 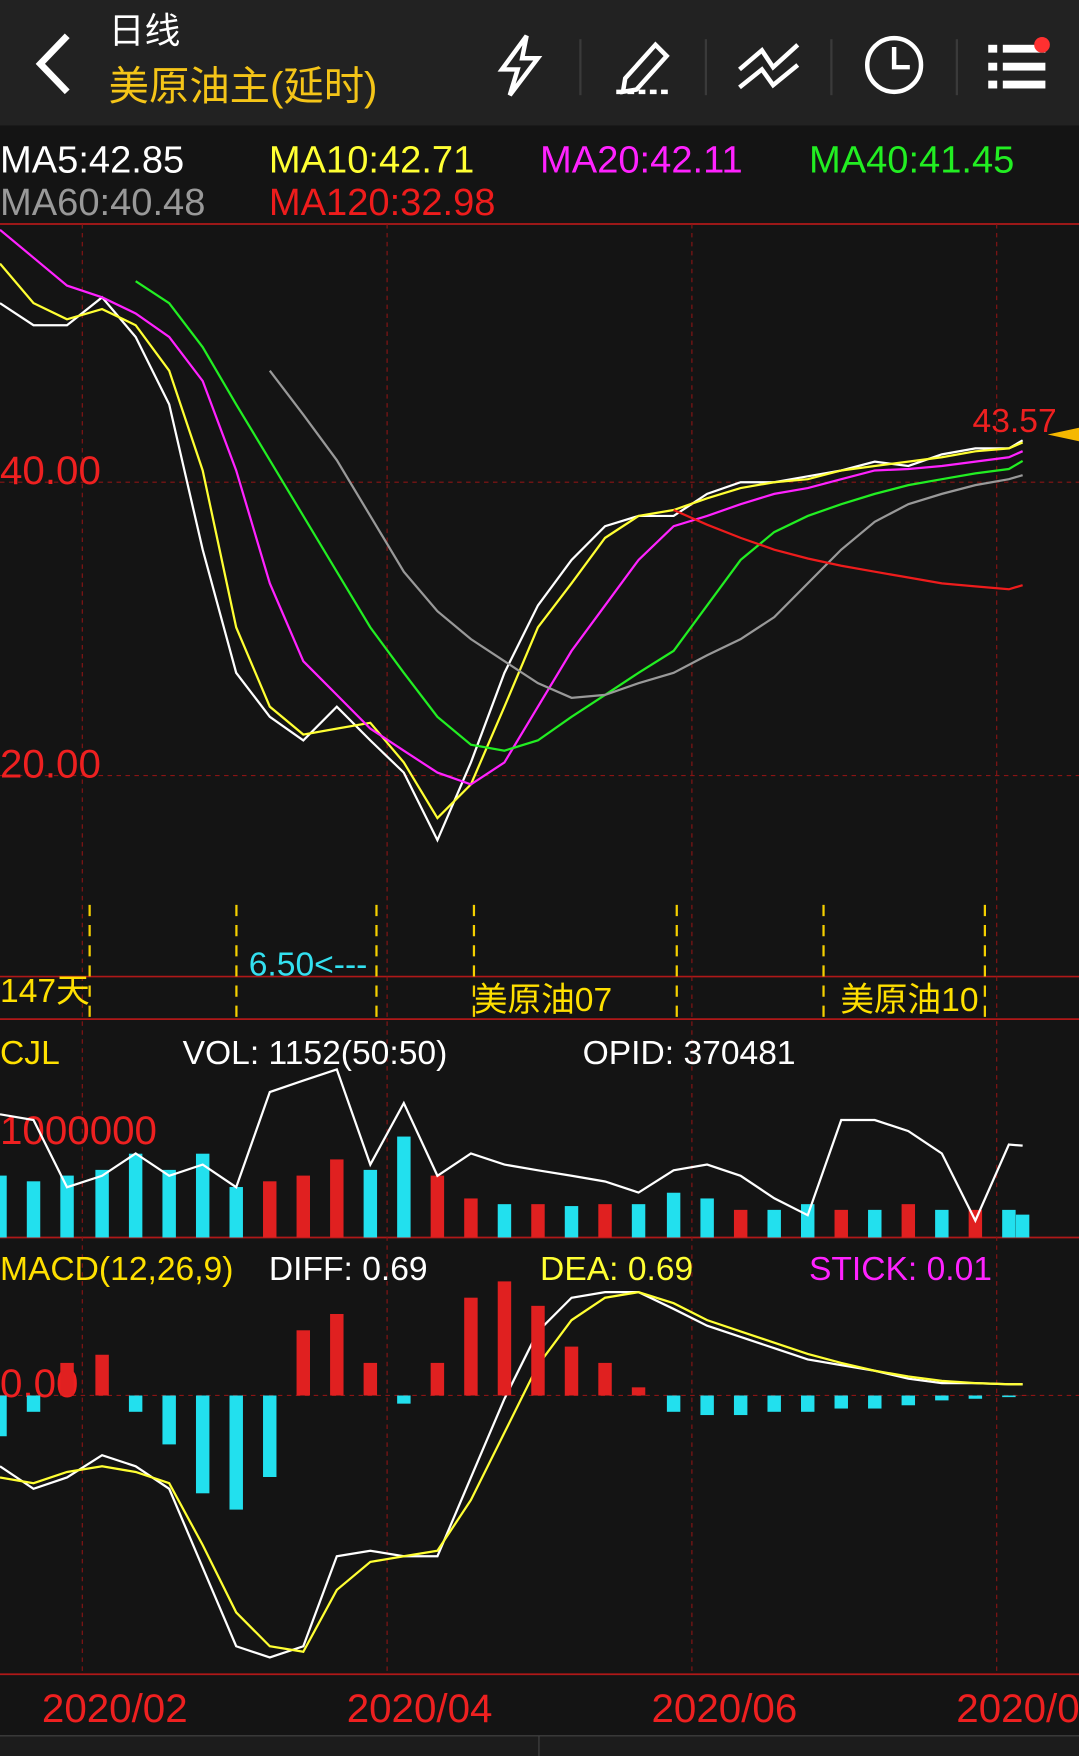 I want to click on x-tick-label: 2020/06, so click(x=725, y=1708).